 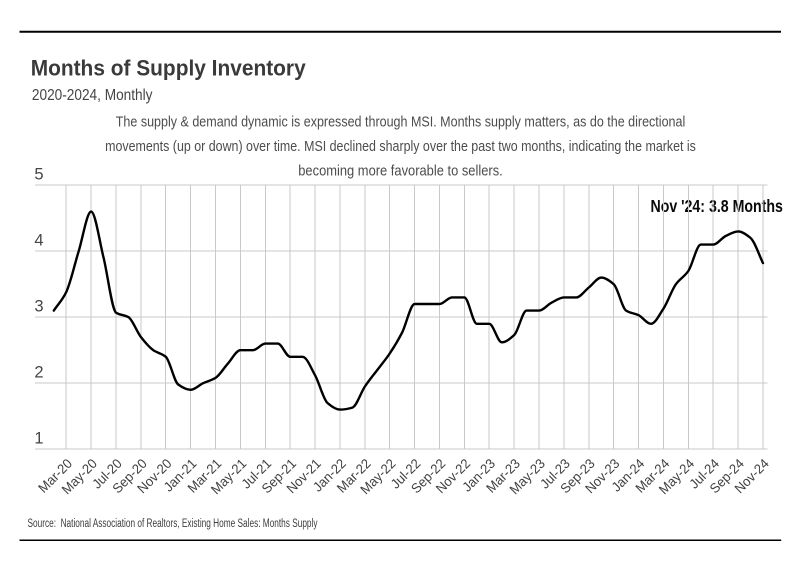 I want to click on svg-text: 2, so click(x=38, y=372).